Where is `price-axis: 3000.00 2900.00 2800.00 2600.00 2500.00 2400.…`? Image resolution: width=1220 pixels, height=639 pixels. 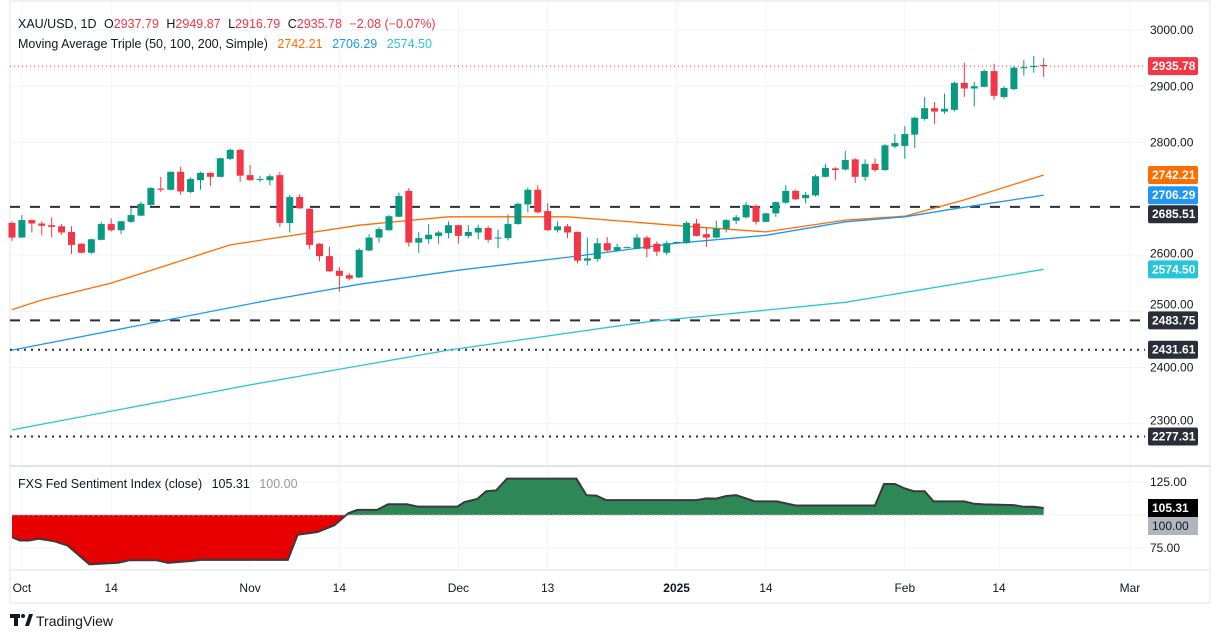 price-axis: 3000.00 2900.00 2800.00 2600.00 2500.00 2400.… is located at coordinates (1173, 289).